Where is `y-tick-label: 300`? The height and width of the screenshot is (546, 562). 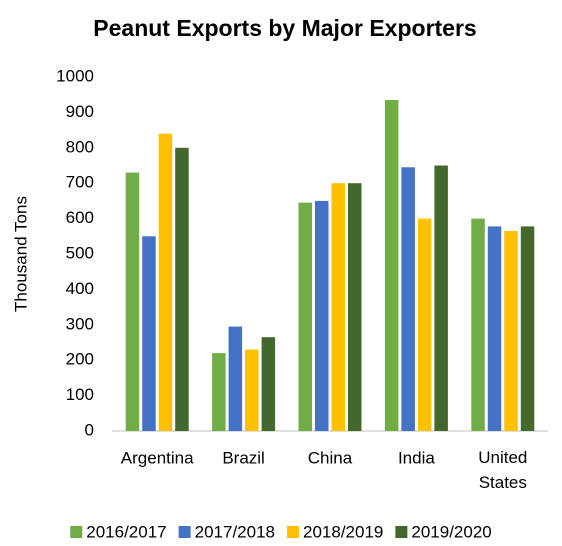
y-tick-label: 300 is located at coordinates (80, 323).